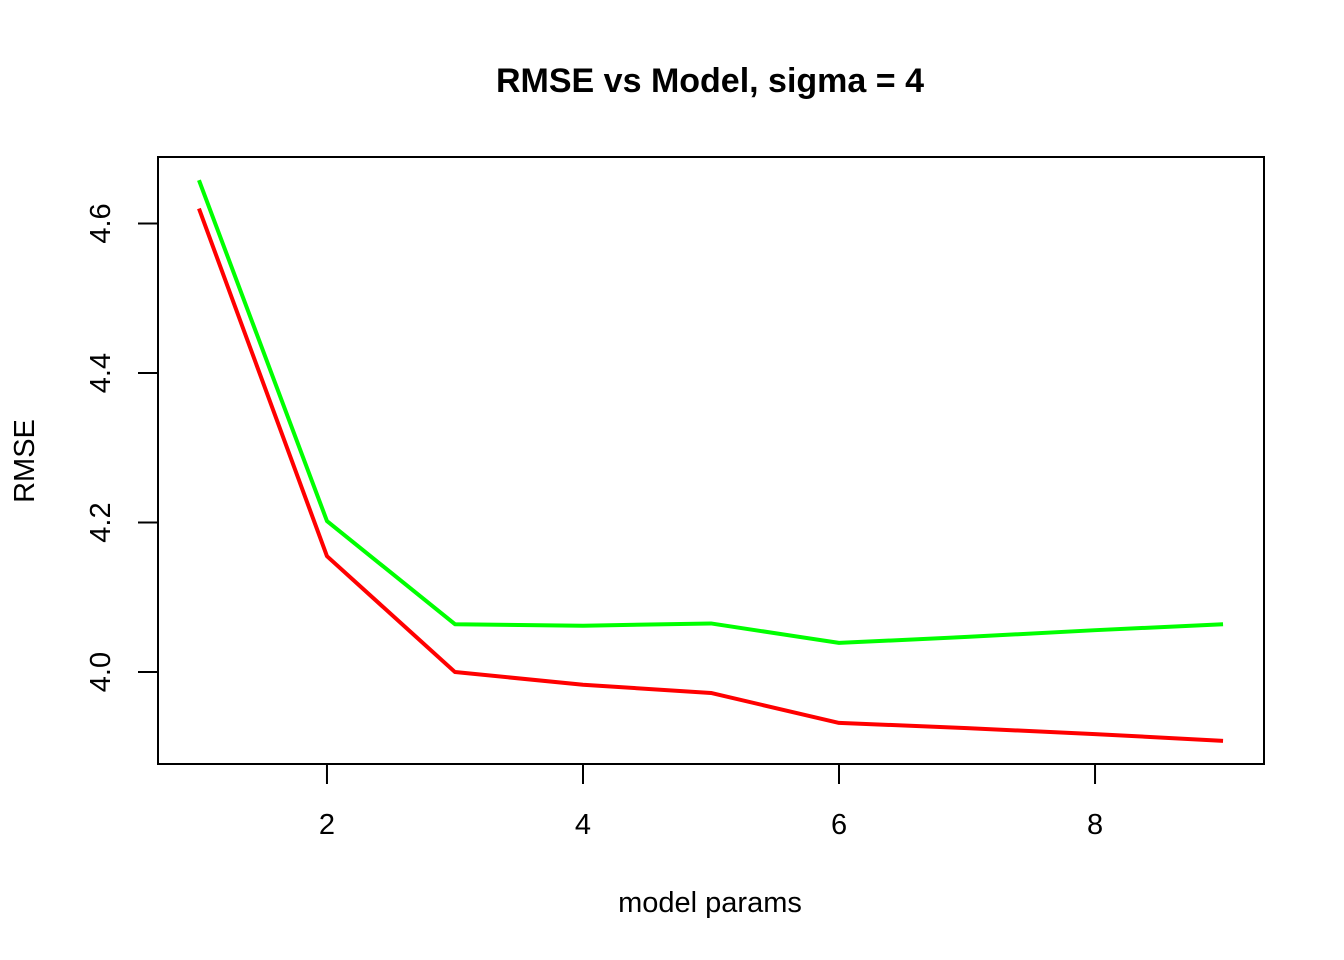 This screenshot has width=1344, height=960. What do you see at coordinates (839, 825) in the screenshot?
I see `x-tick-label: 6` at bounding box center [839, 825].